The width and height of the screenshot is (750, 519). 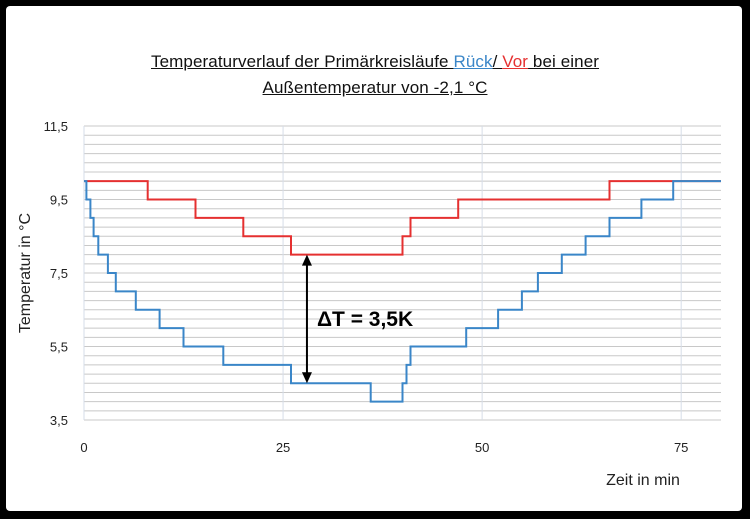 I want to click on series-line-vor, so click(x=402, y=218).